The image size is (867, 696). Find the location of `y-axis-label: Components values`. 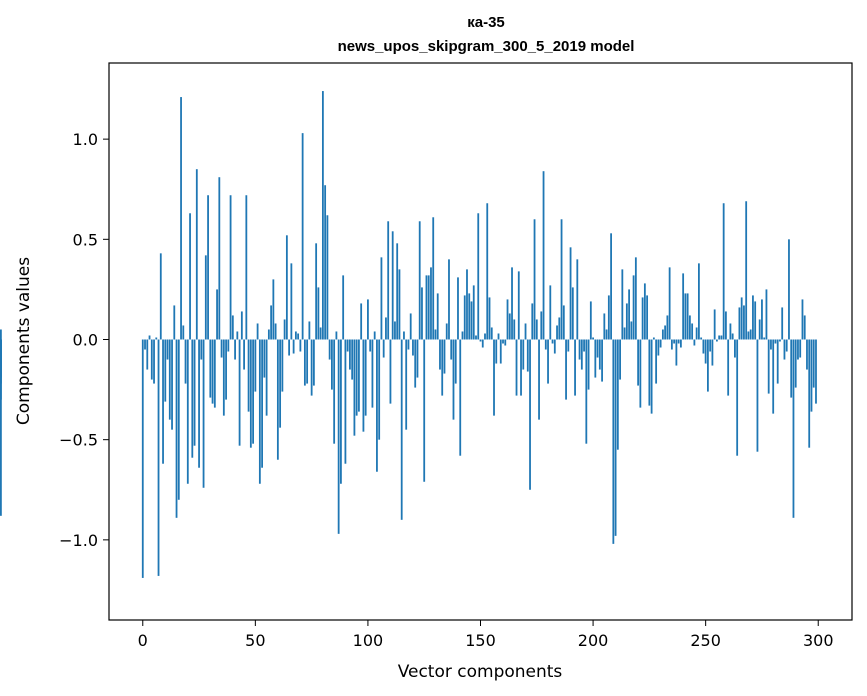

y-axis-label: Components values is located at coordinates (24, 341).